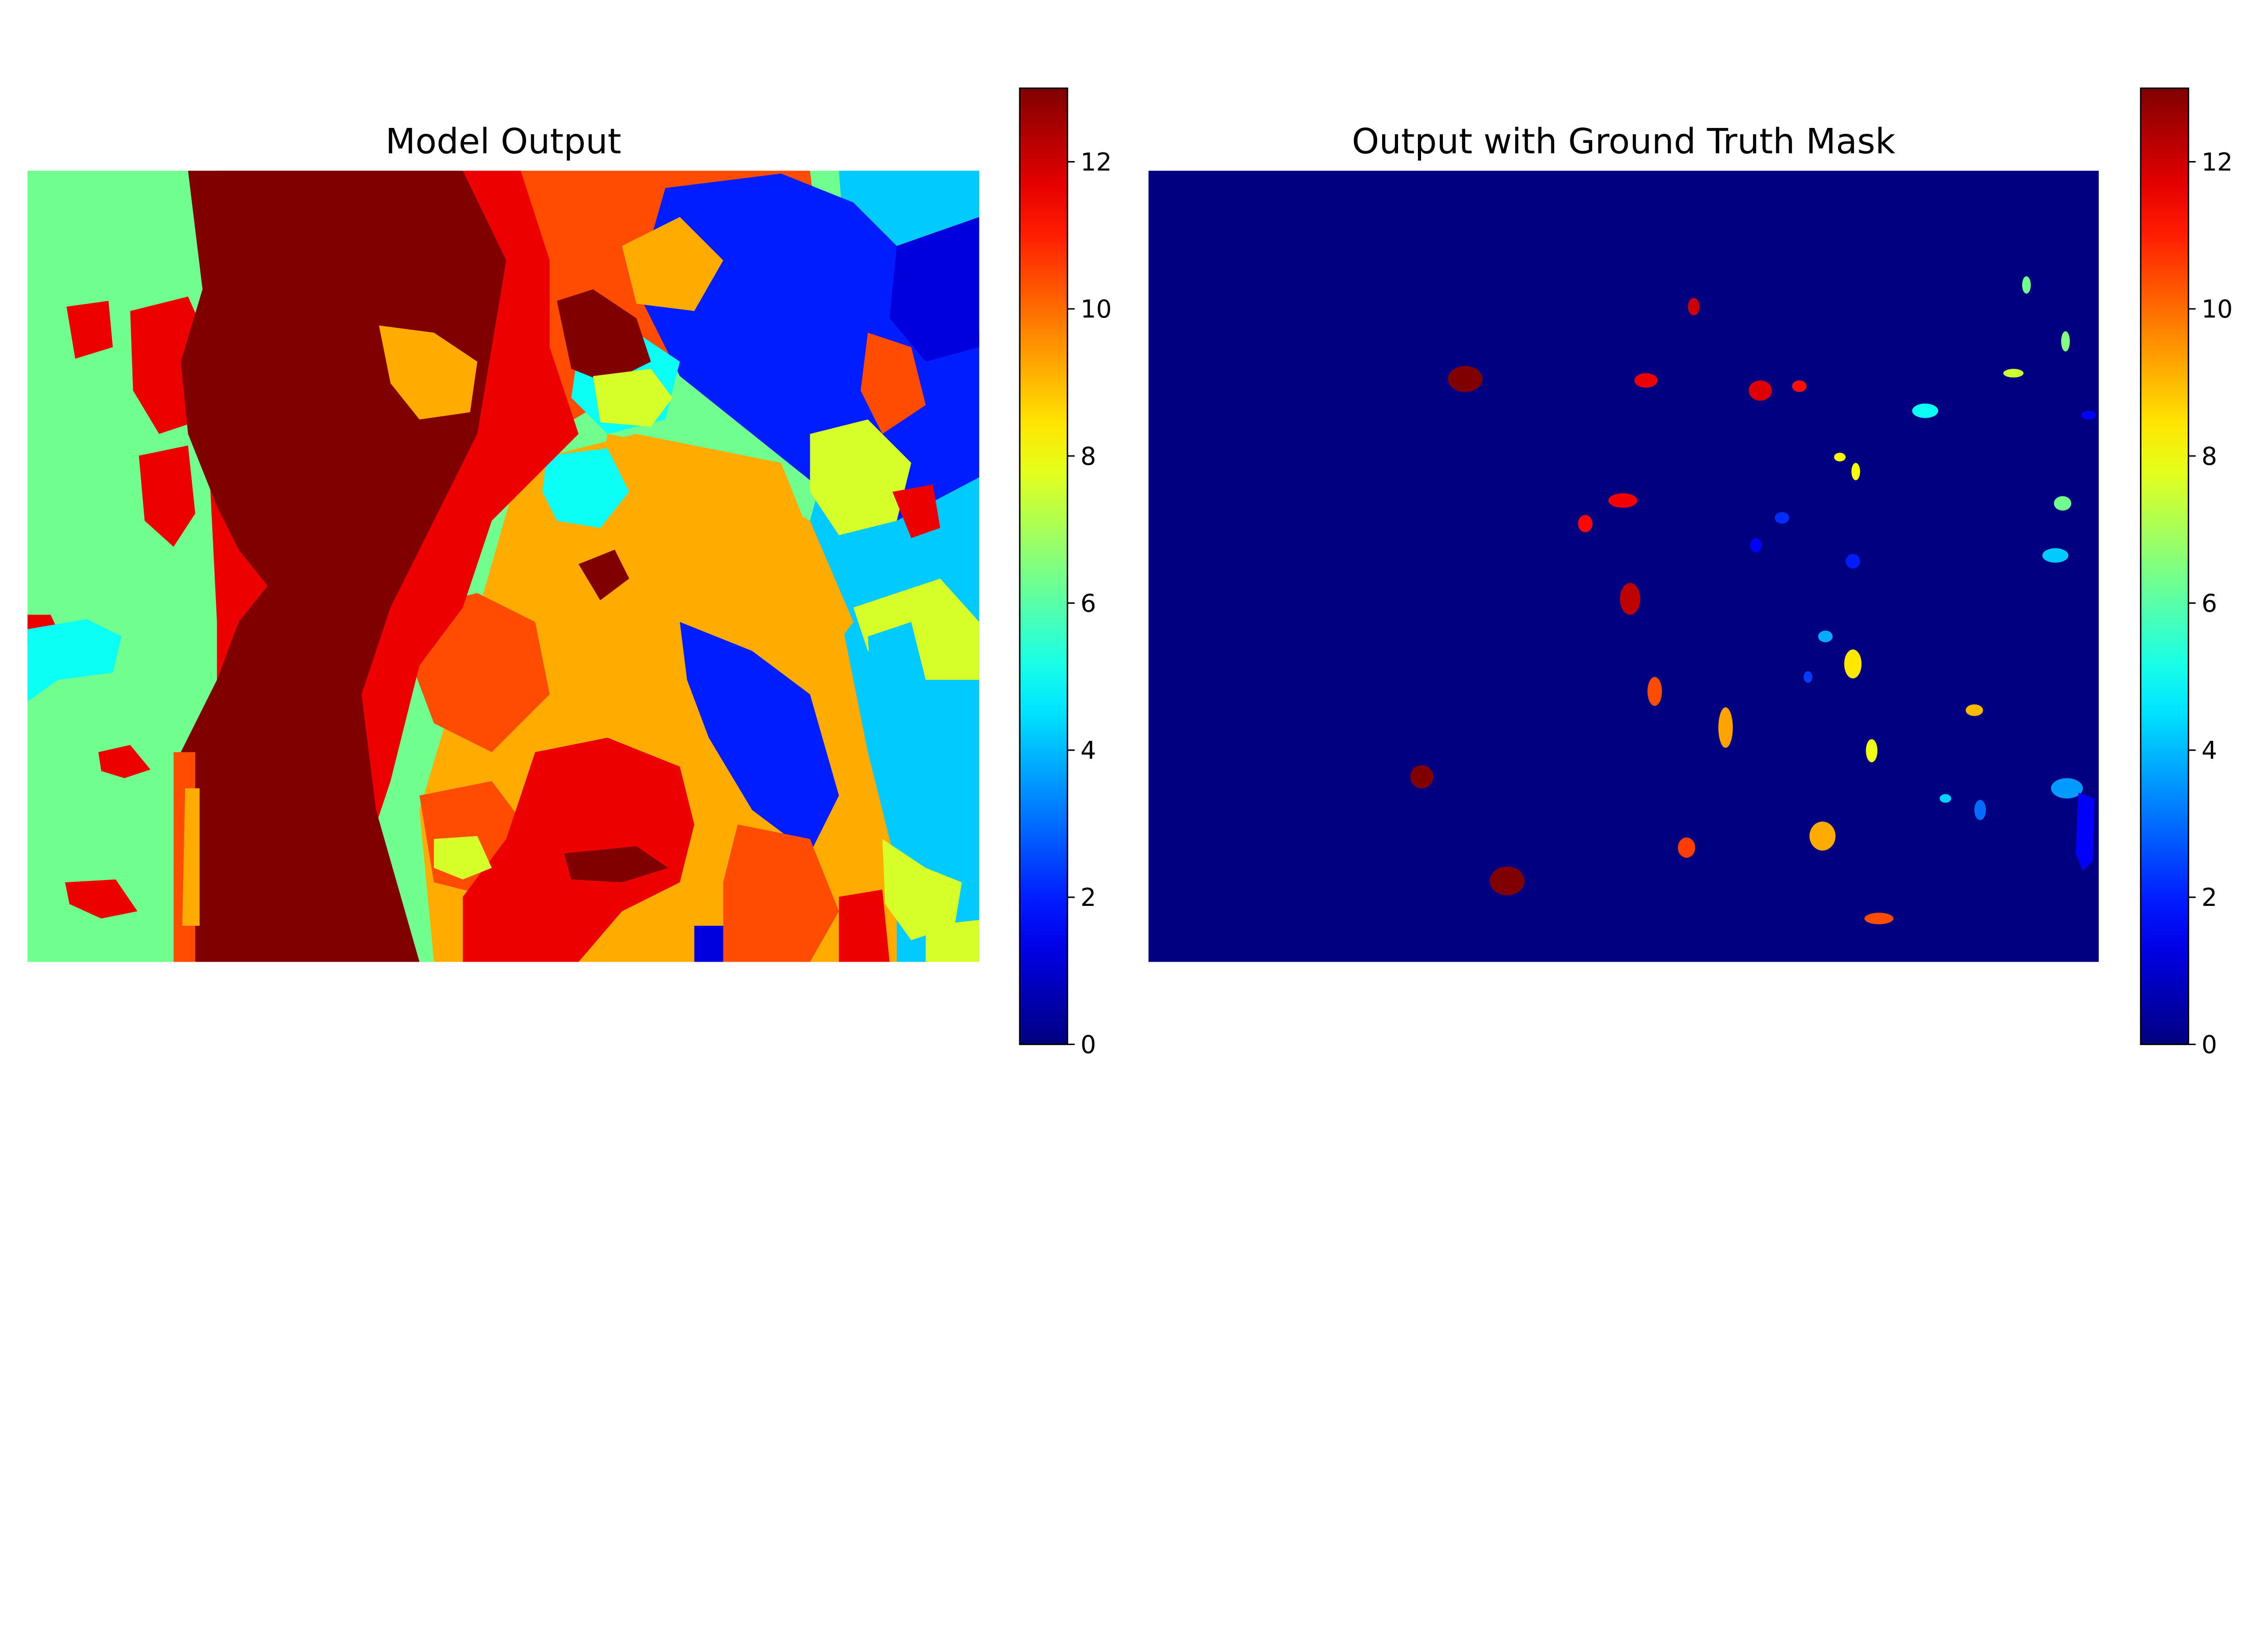 The image size is (2268, 1633). I want to click on left-panel-title: Model Output, so click(503, 141).